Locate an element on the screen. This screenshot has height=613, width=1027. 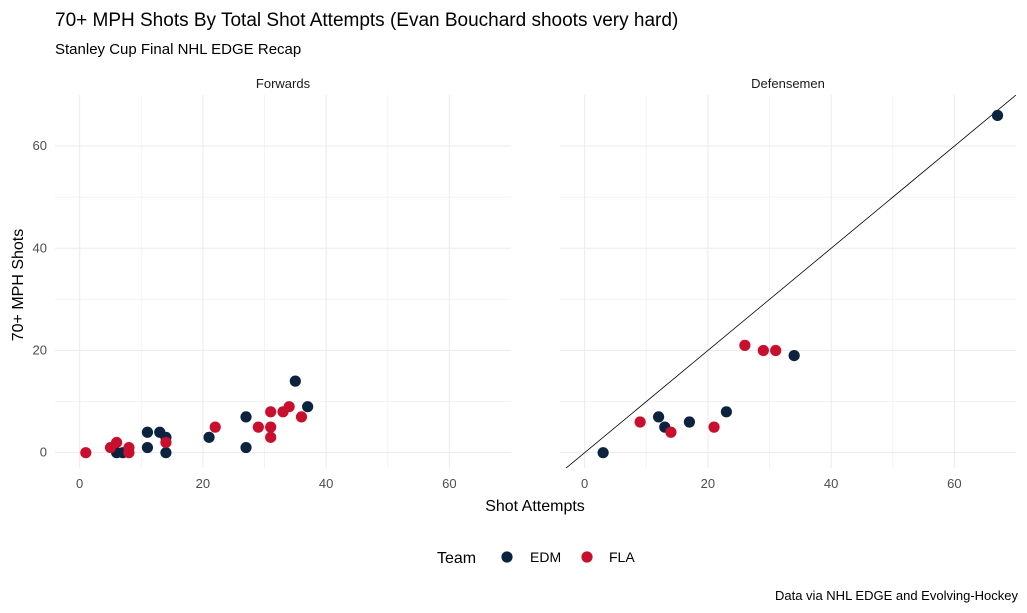
legend-title: Team is located at coordinates (456, 558).